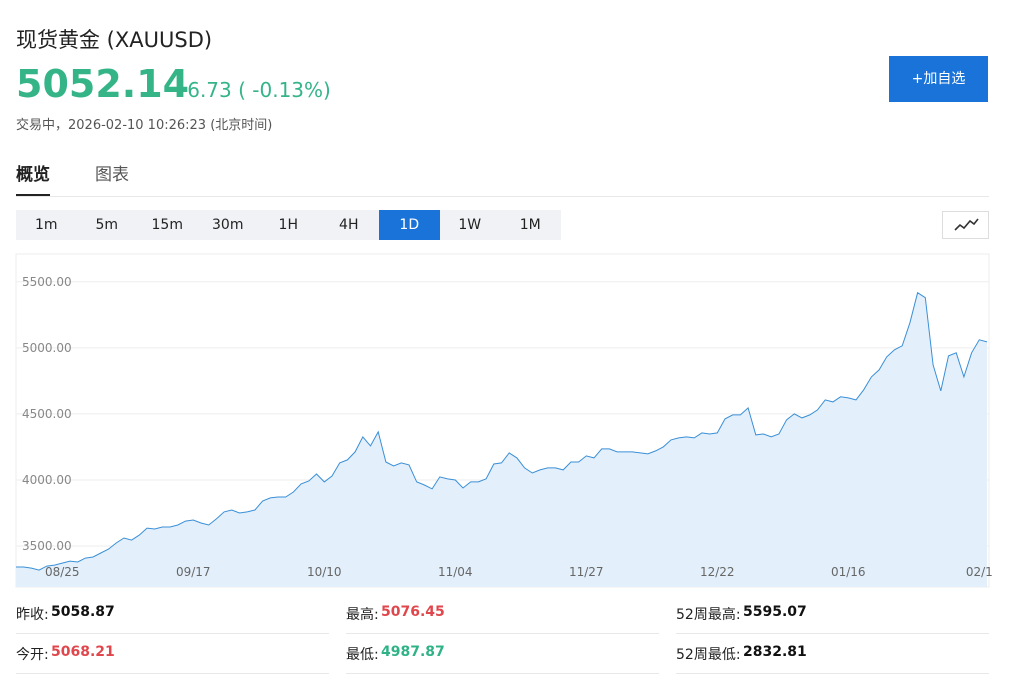 This screenshot has height=679, width=1021. What do you see at coordinates (362, 655) in the screenshot?
I see `stat-label: 最低:` at bounding box center [362, 655].